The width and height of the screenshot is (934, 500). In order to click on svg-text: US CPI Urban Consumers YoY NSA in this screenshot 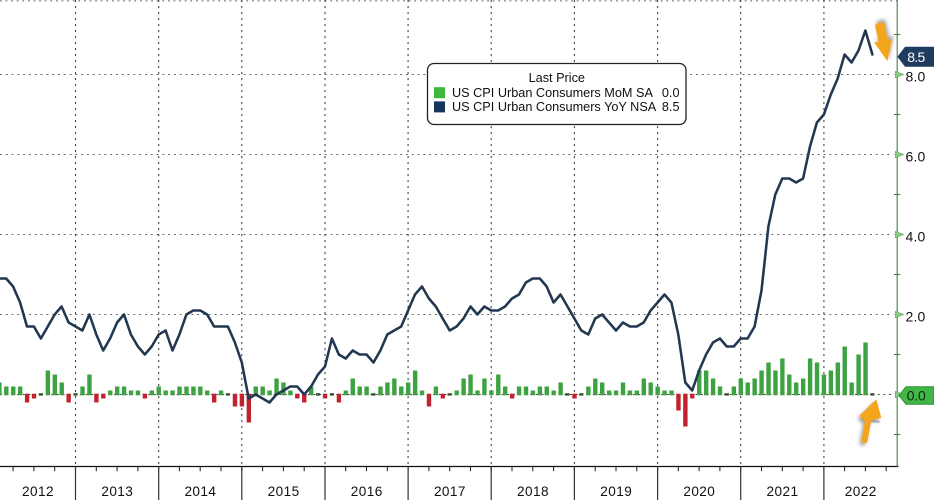, I will do `click(554, 107)`.